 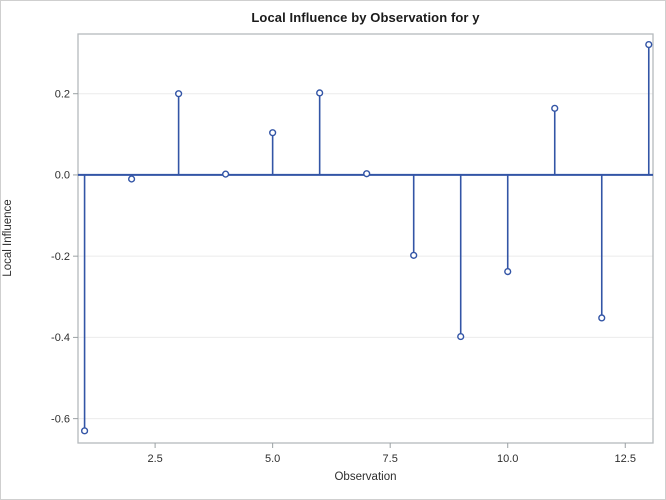 What do you see at coordinates (154, 459) in the screenshot?
I see `x-tick-label: 2.5` at bounding box center [154, 459].